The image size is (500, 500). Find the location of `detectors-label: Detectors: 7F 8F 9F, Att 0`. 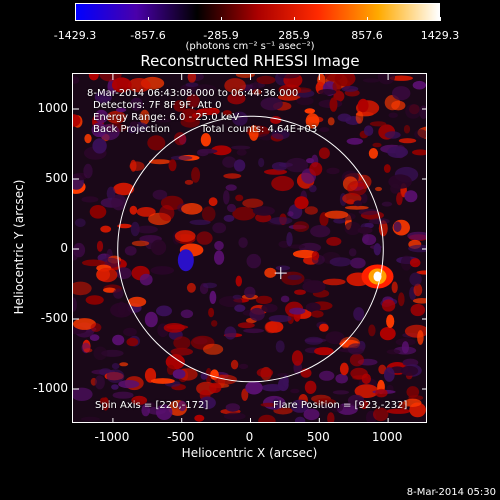

detectors-label: Detectors: 7F 8F 9F, Att 0 is located at coordinates (157, 105).